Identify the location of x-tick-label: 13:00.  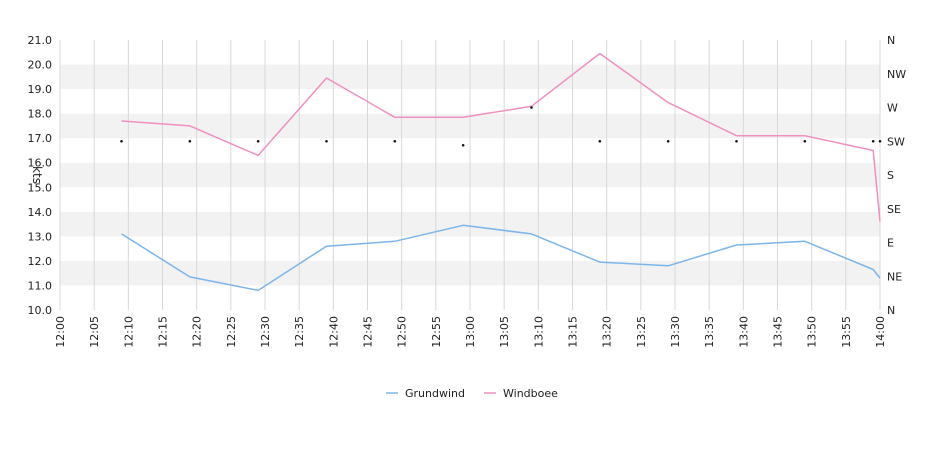
(470, 332).